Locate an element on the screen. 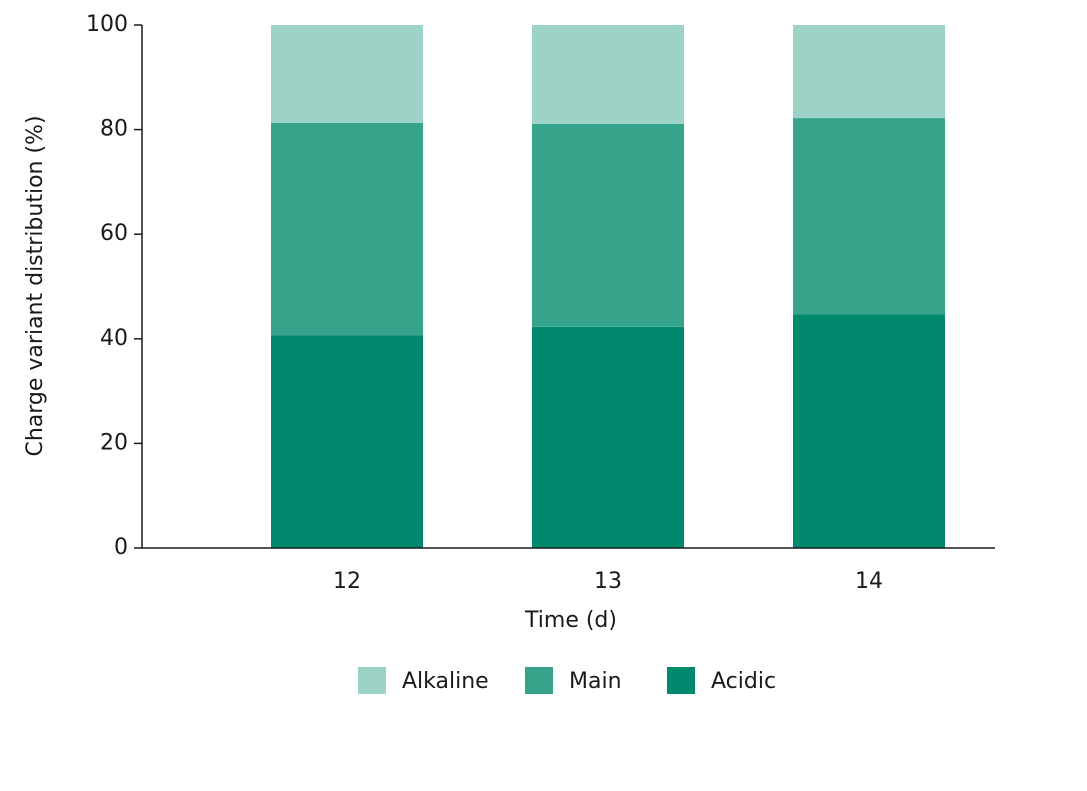  legend-label: Alkaline is located at coordinates (445, 681).